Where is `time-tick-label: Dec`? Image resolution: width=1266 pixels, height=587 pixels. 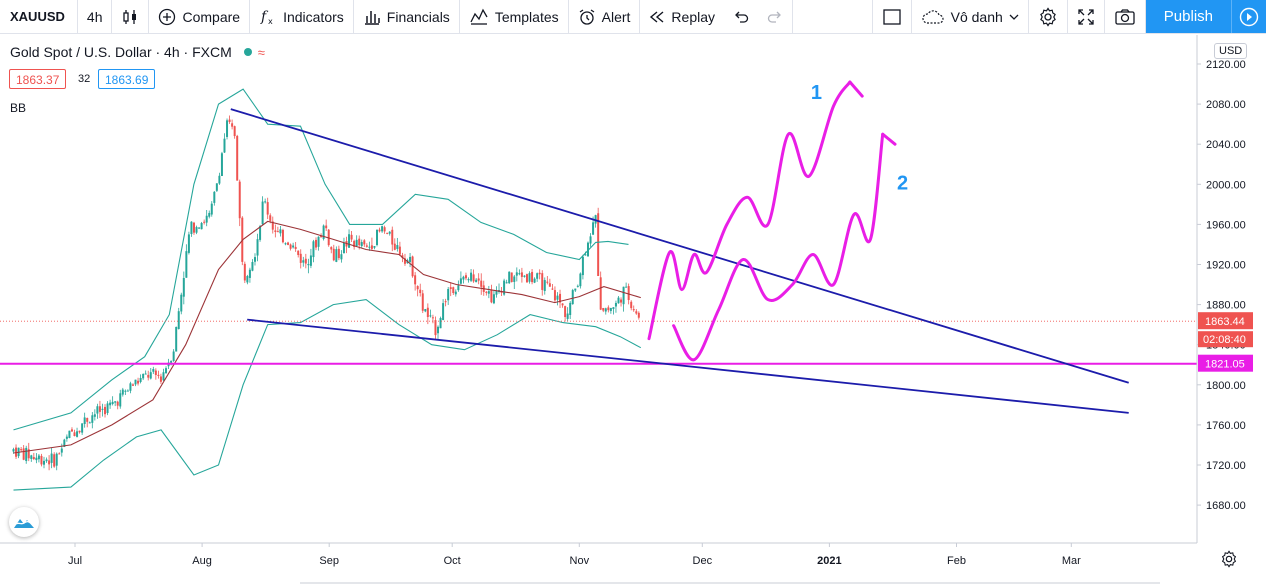
time-tick-label: Dec is located at coordinates (703, 561).